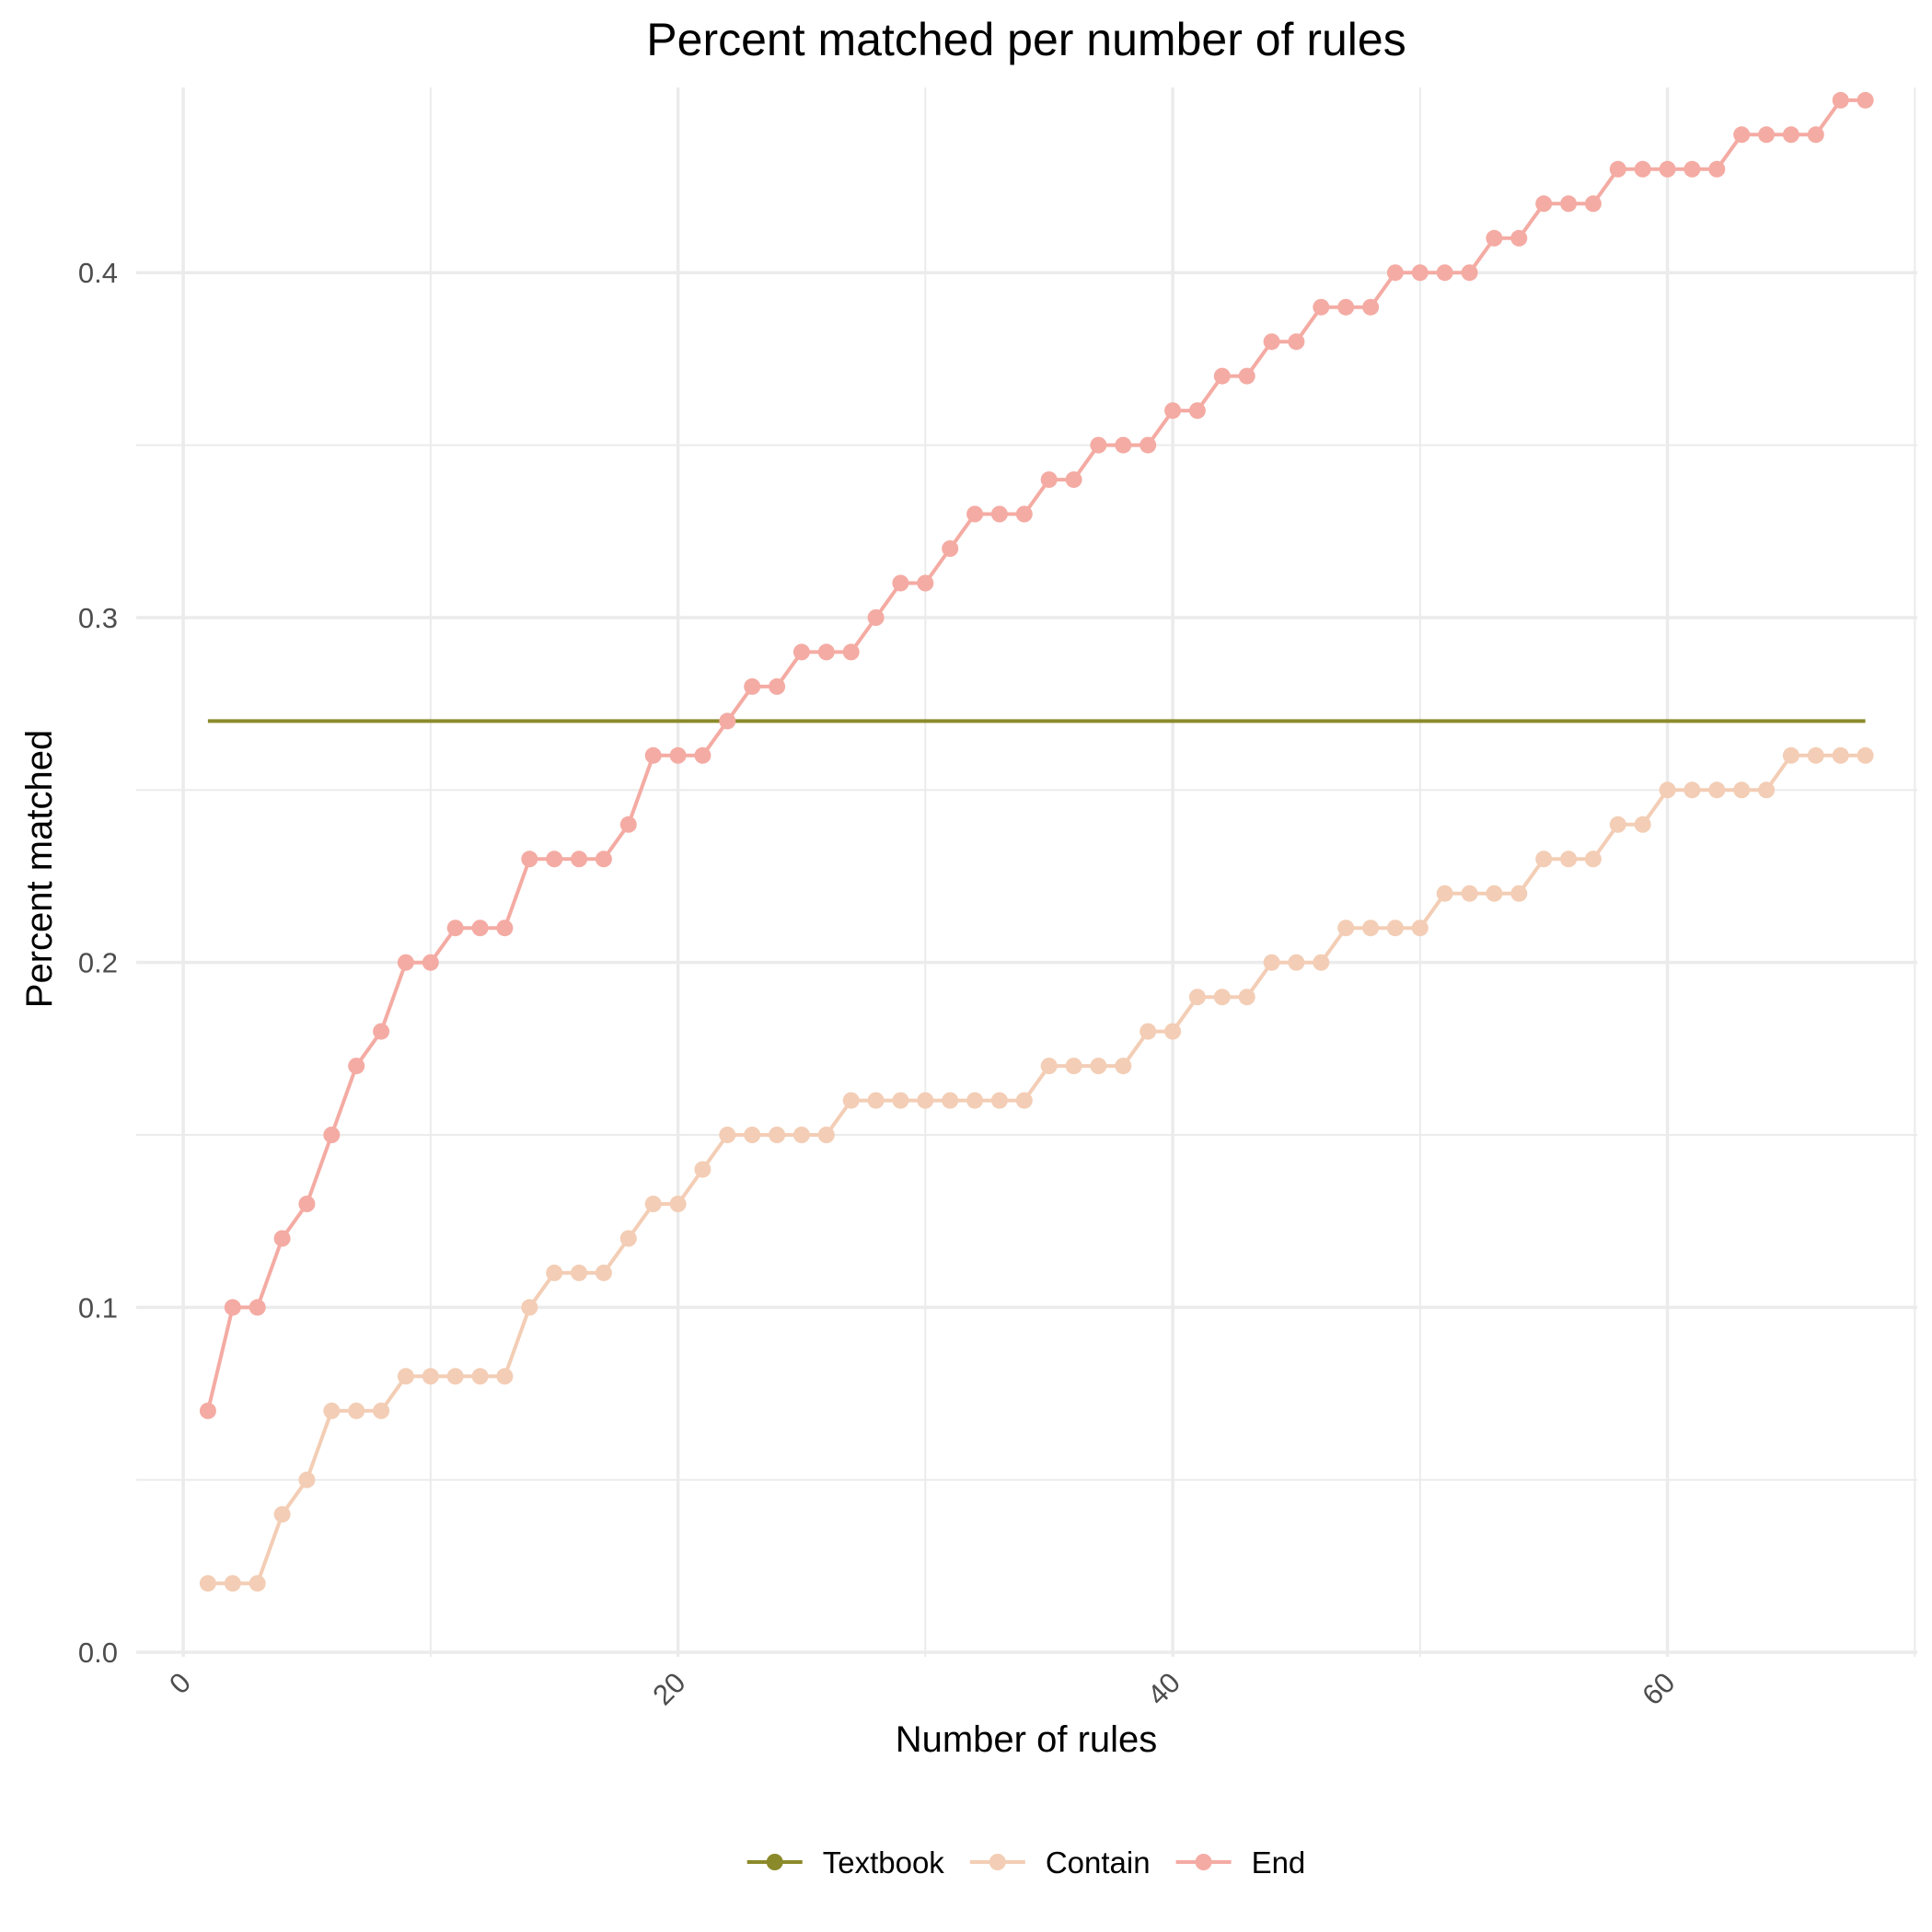 The width and height of the screenshot is (1932, 1932). Describe the element at coordinates (98, 1308) in the screenshot. I see `y-tick-label: 0.1` at that location.